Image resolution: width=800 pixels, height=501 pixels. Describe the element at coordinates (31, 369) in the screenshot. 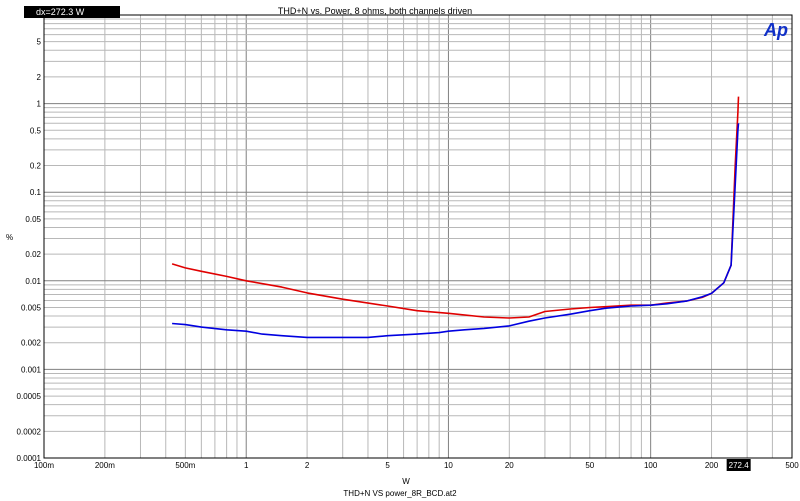

I see `y-tick-label: 0.001` at that location.